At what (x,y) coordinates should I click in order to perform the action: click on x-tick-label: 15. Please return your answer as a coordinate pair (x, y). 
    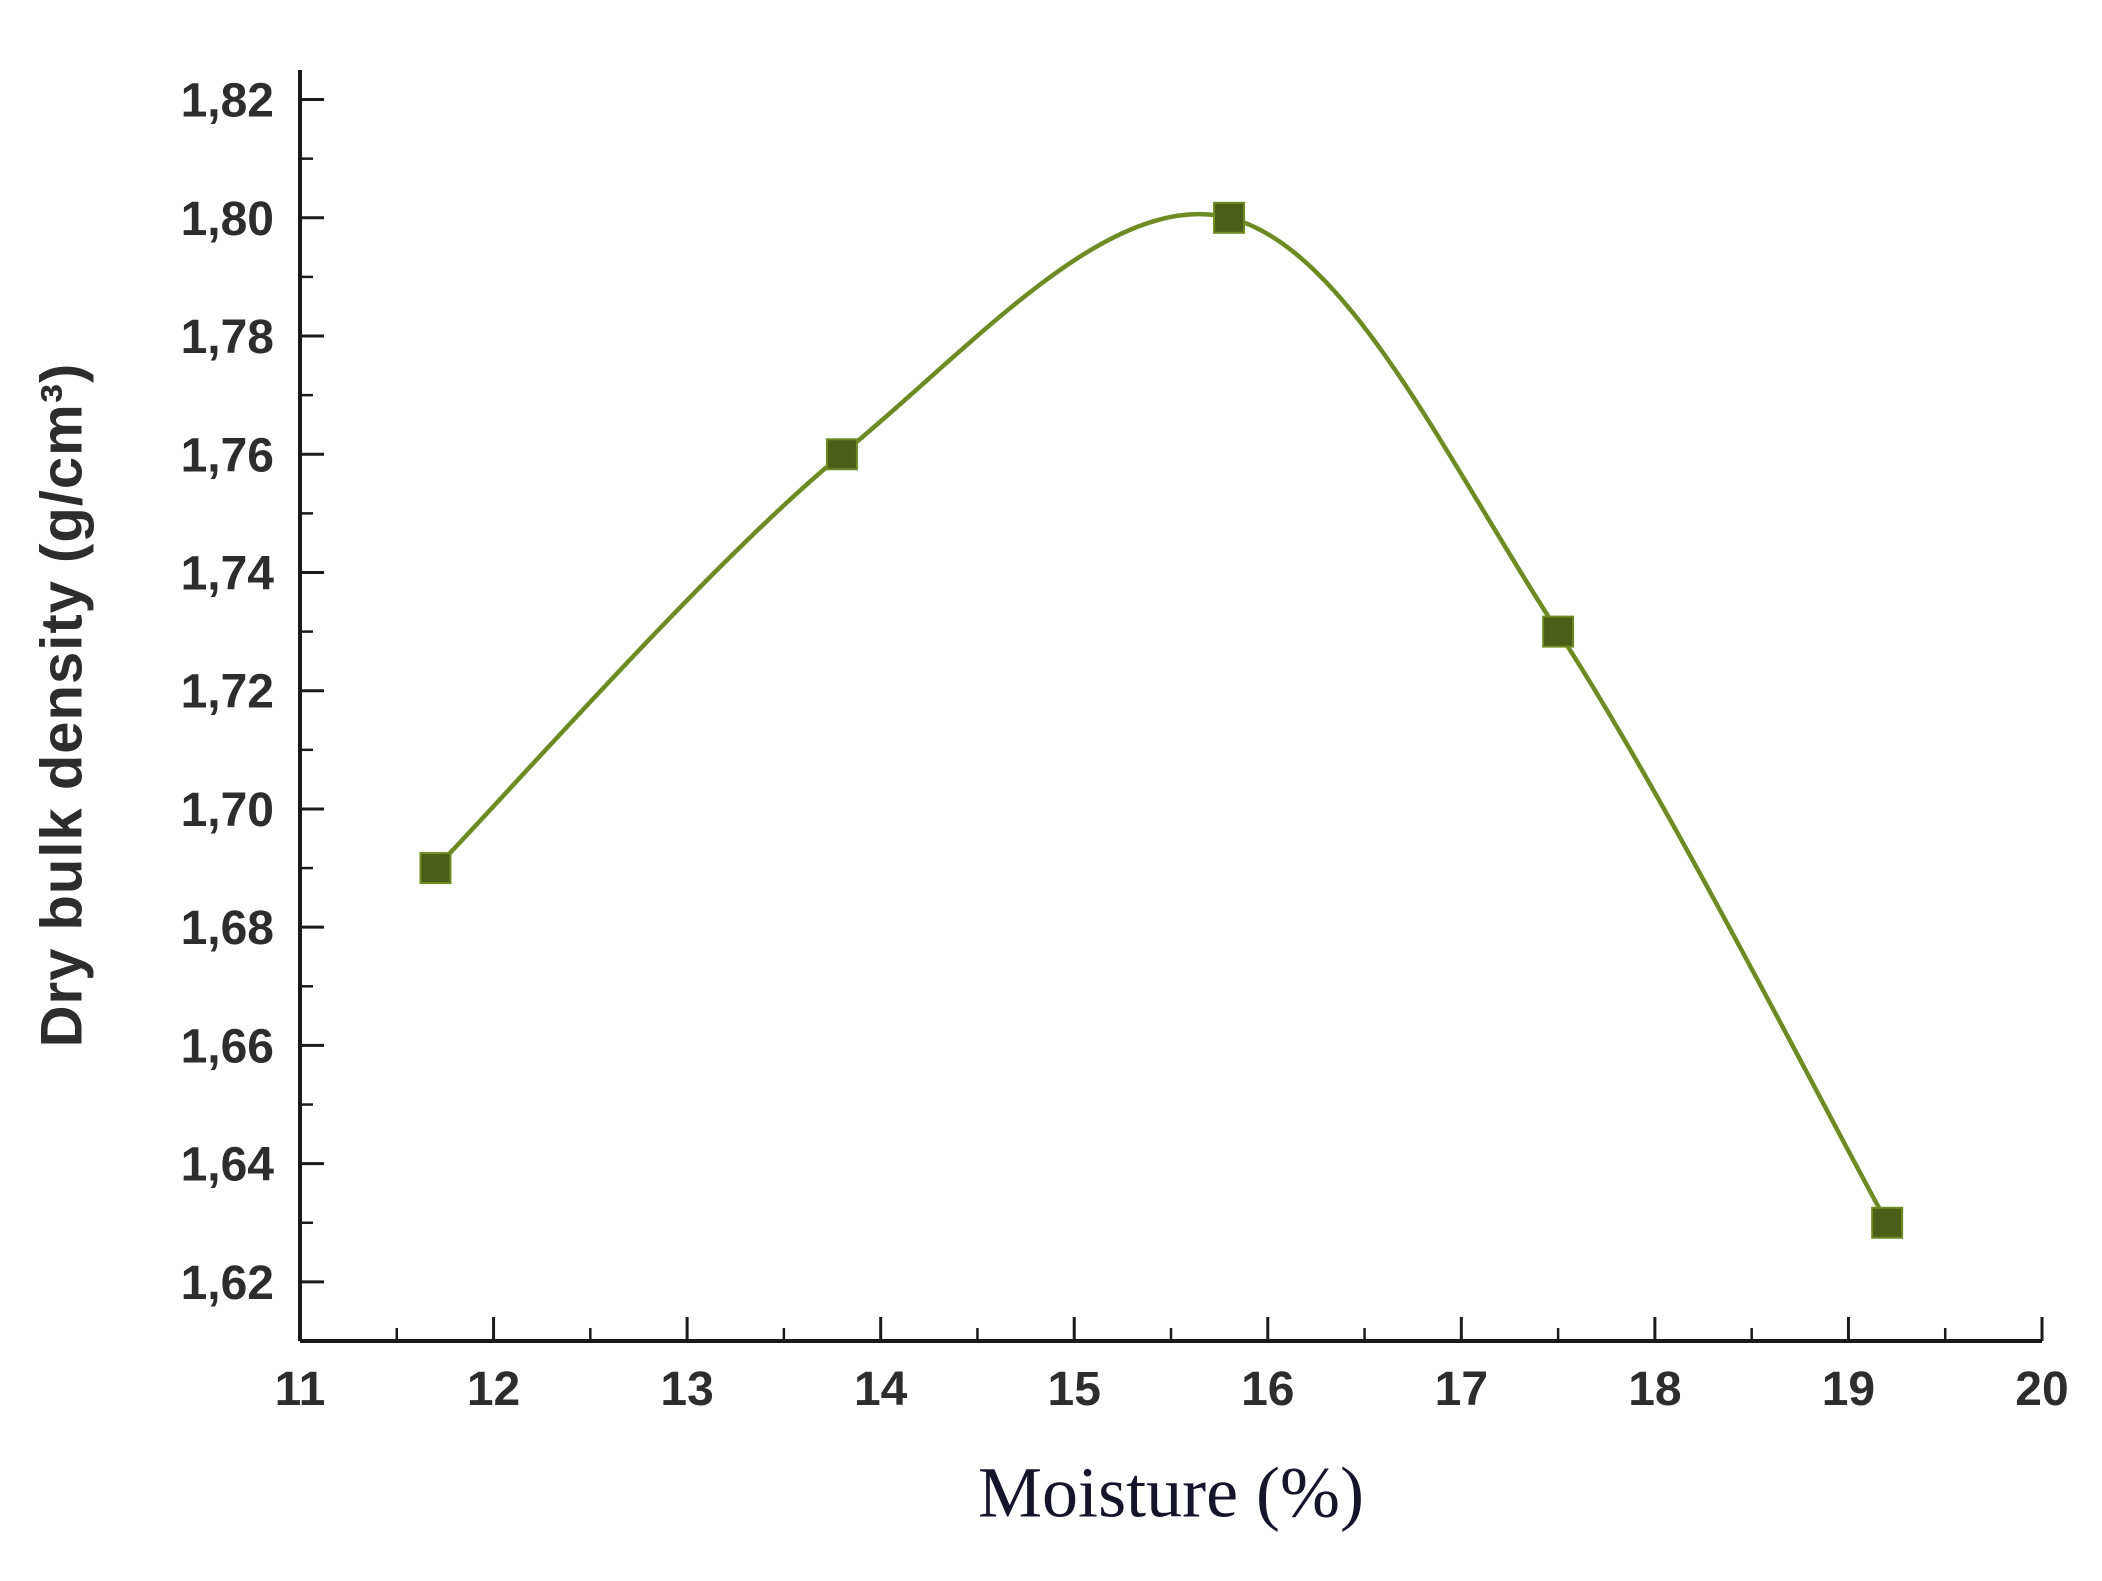
    Looking at the image, I should click on (1074, 1389).